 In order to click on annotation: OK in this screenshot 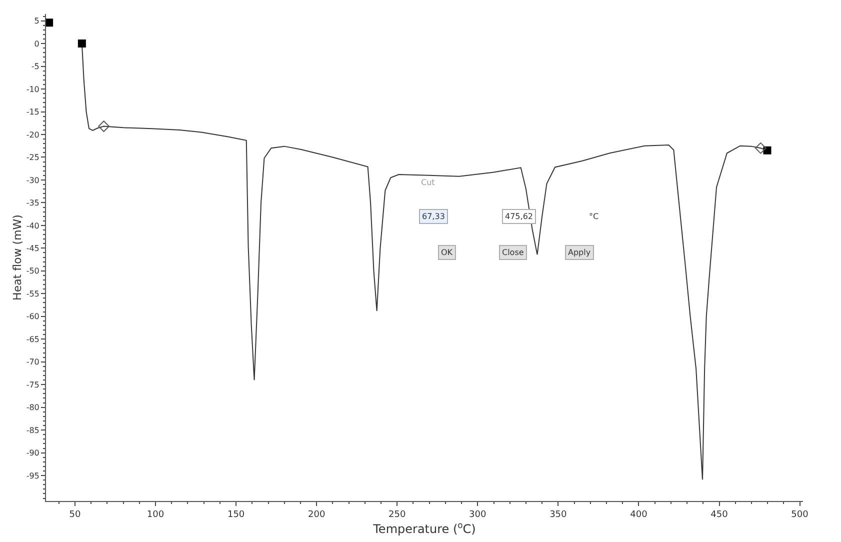, I will do `click(447, 252)`.